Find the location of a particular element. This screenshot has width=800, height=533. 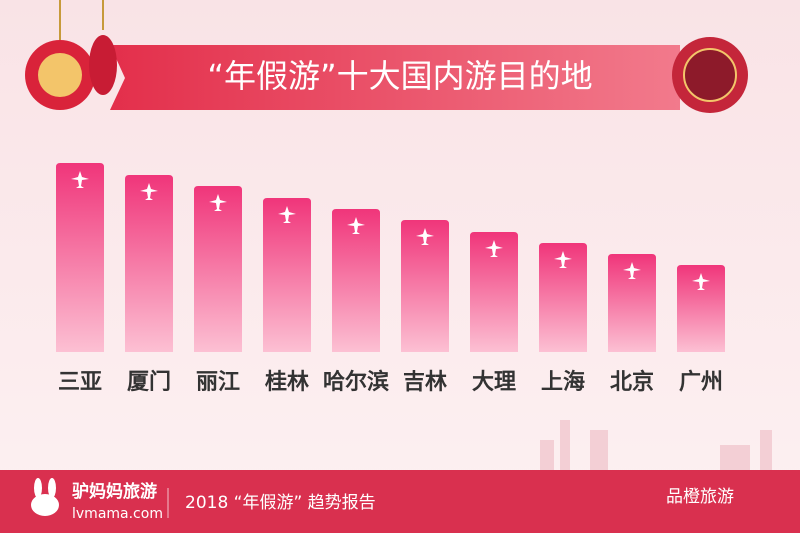

x-tick-label: 大理 is located at coordinates (494, 382).